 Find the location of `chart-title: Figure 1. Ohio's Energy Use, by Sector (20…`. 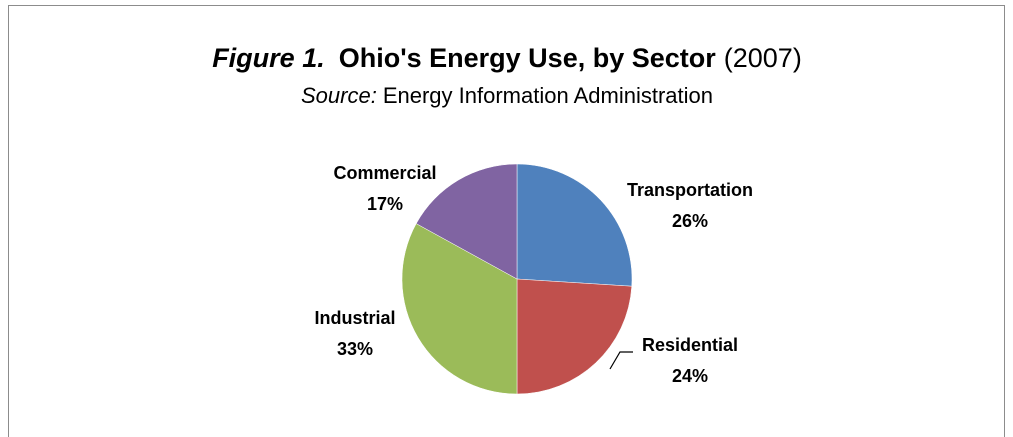

chart-title: Figure 1. Ohio's Energy Use, by Sector (20… is located at coordinates (507, 58).